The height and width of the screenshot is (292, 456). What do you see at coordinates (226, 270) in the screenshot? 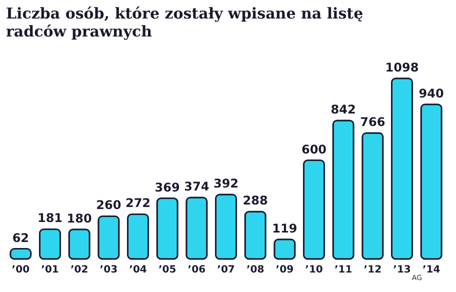
I see `x-tick-label: ’07` at bounding box center [226, 270].